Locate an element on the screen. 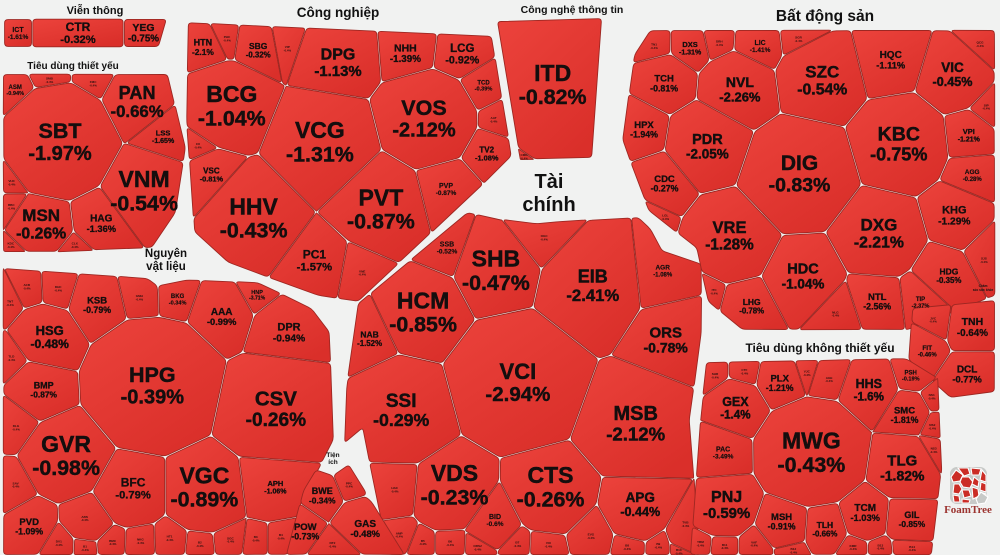 This screenshot has height=555, width=1000. svg-text: -0.46% is located at coordinates (928, 356).